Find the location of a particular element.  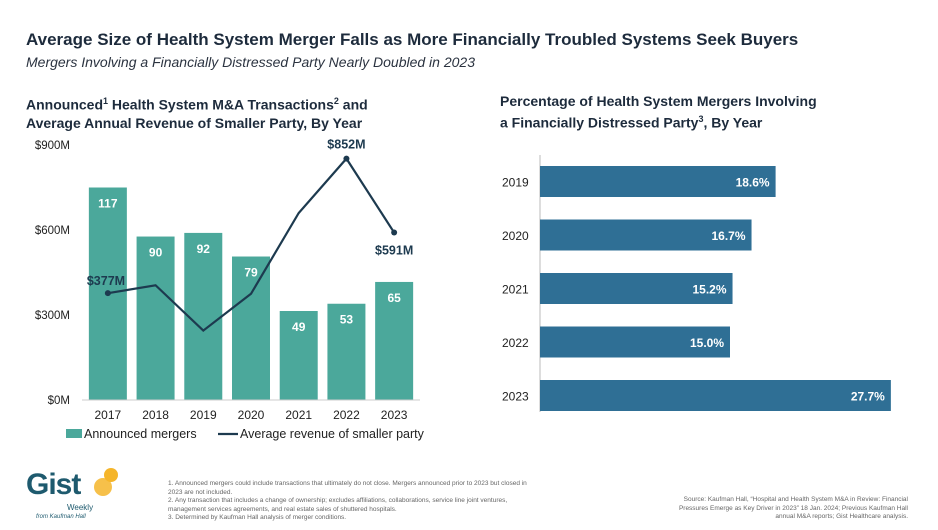

y-tick-label: $300M is located at coordinates (52, 316).